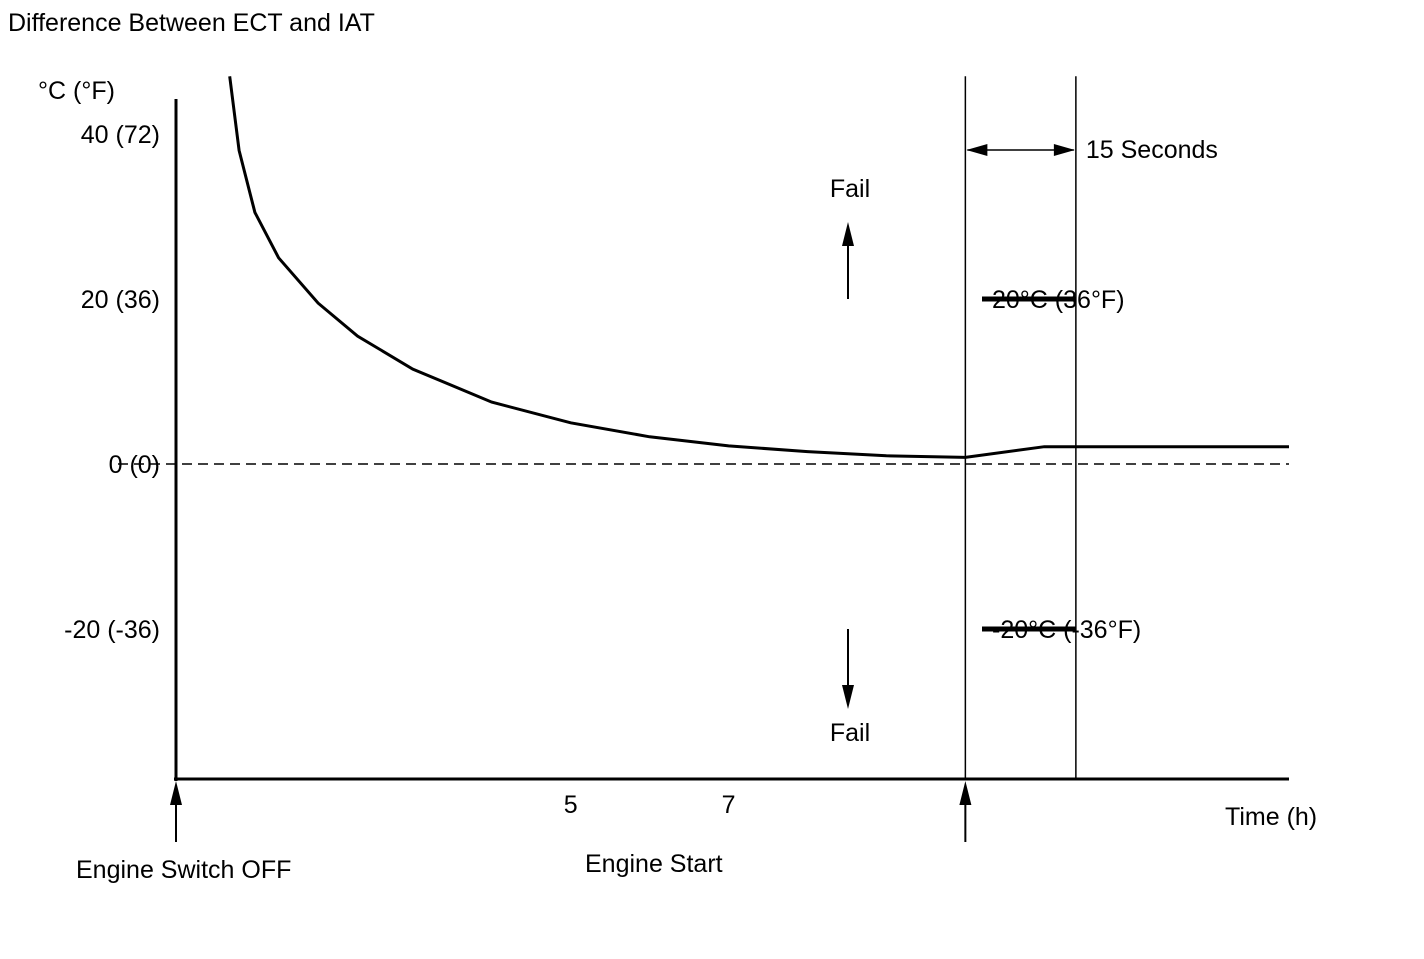 The width and height of the screenshot is (1424, 959). Describe the element at coordinates (112, 382) in the screenshot. I see `y-tick-labels: 40 (72) 20 (36) 0 (0) -20 (-36)` at that location.